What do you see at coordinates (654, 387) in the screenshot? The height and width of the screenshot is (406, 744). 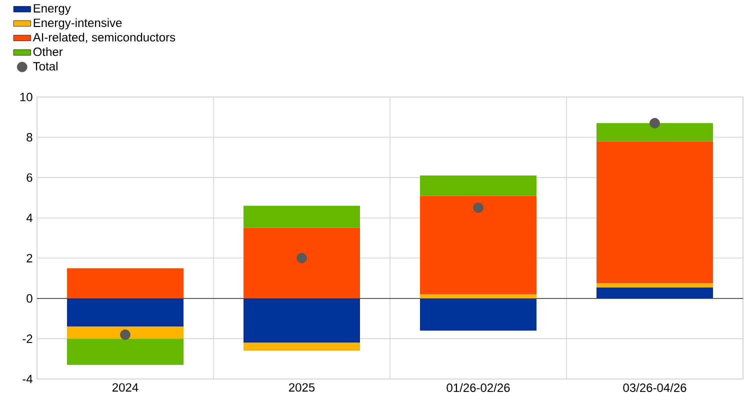 I see `x-tick-label: 03/26-04/26` at bounding box center [654, 387].